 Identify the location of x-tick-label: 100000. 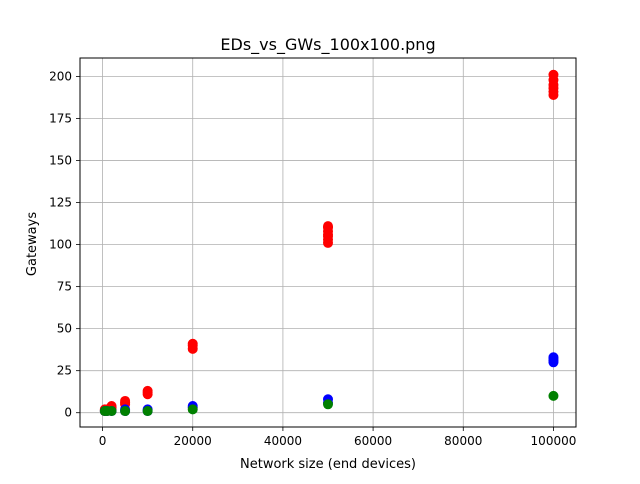
(554, 441).